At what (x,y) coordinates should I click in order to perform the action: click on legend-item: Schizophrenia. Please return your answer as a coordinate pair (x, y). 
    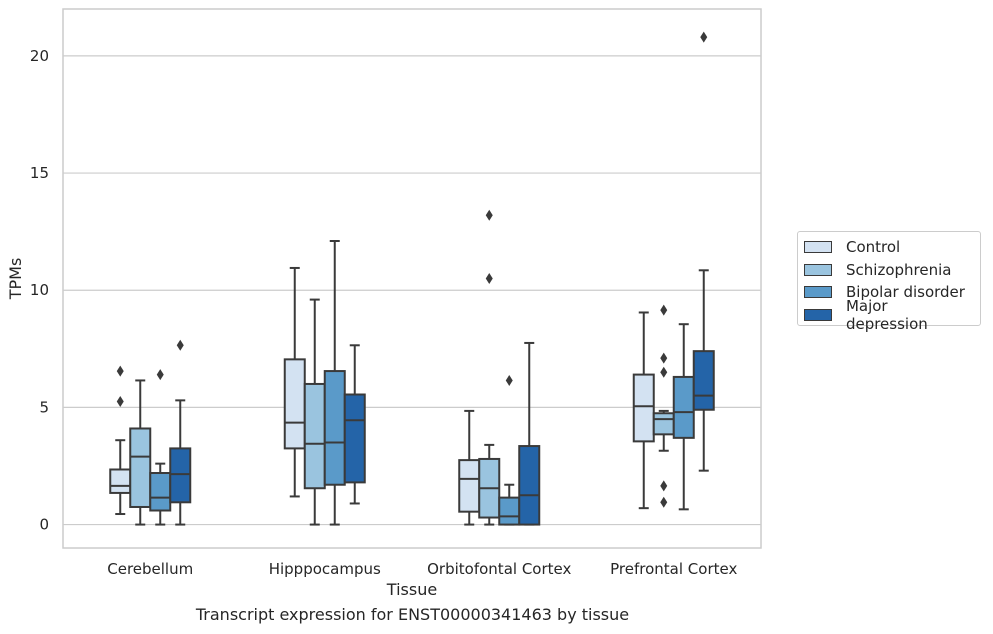
    Looking at the image, I should click on (889, 270).